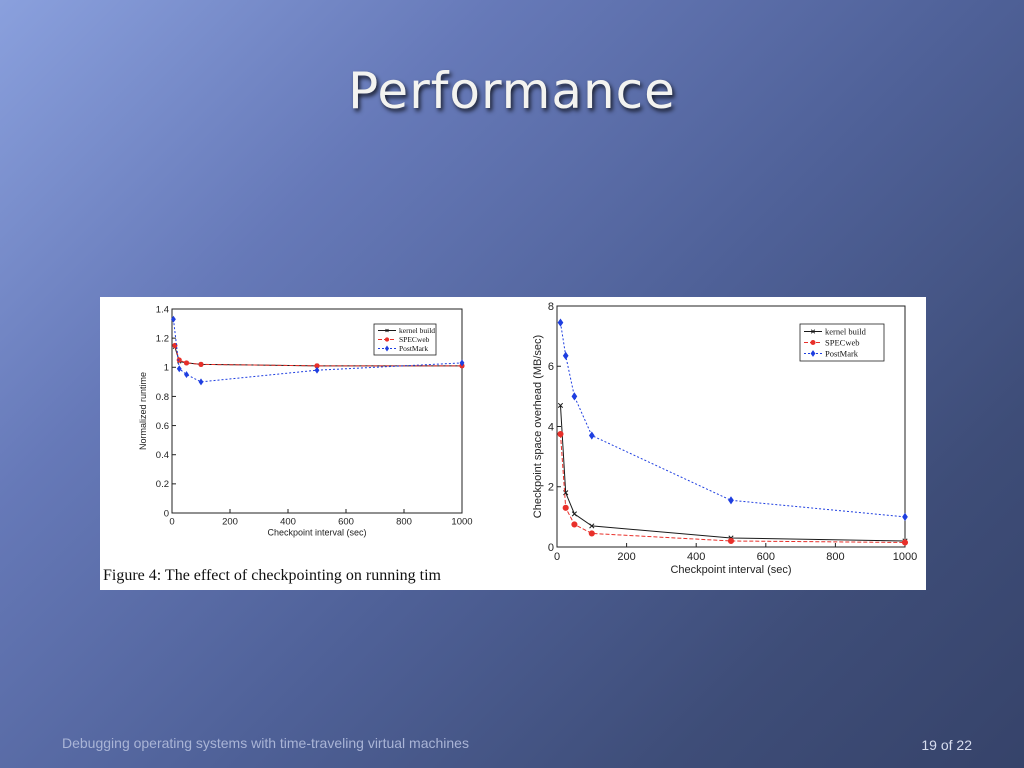 The image size is (1024, 768). Describe the element at coordinates (946, 745) in the screenshot. I see `footer-page-number: 19 of 22` at that location.